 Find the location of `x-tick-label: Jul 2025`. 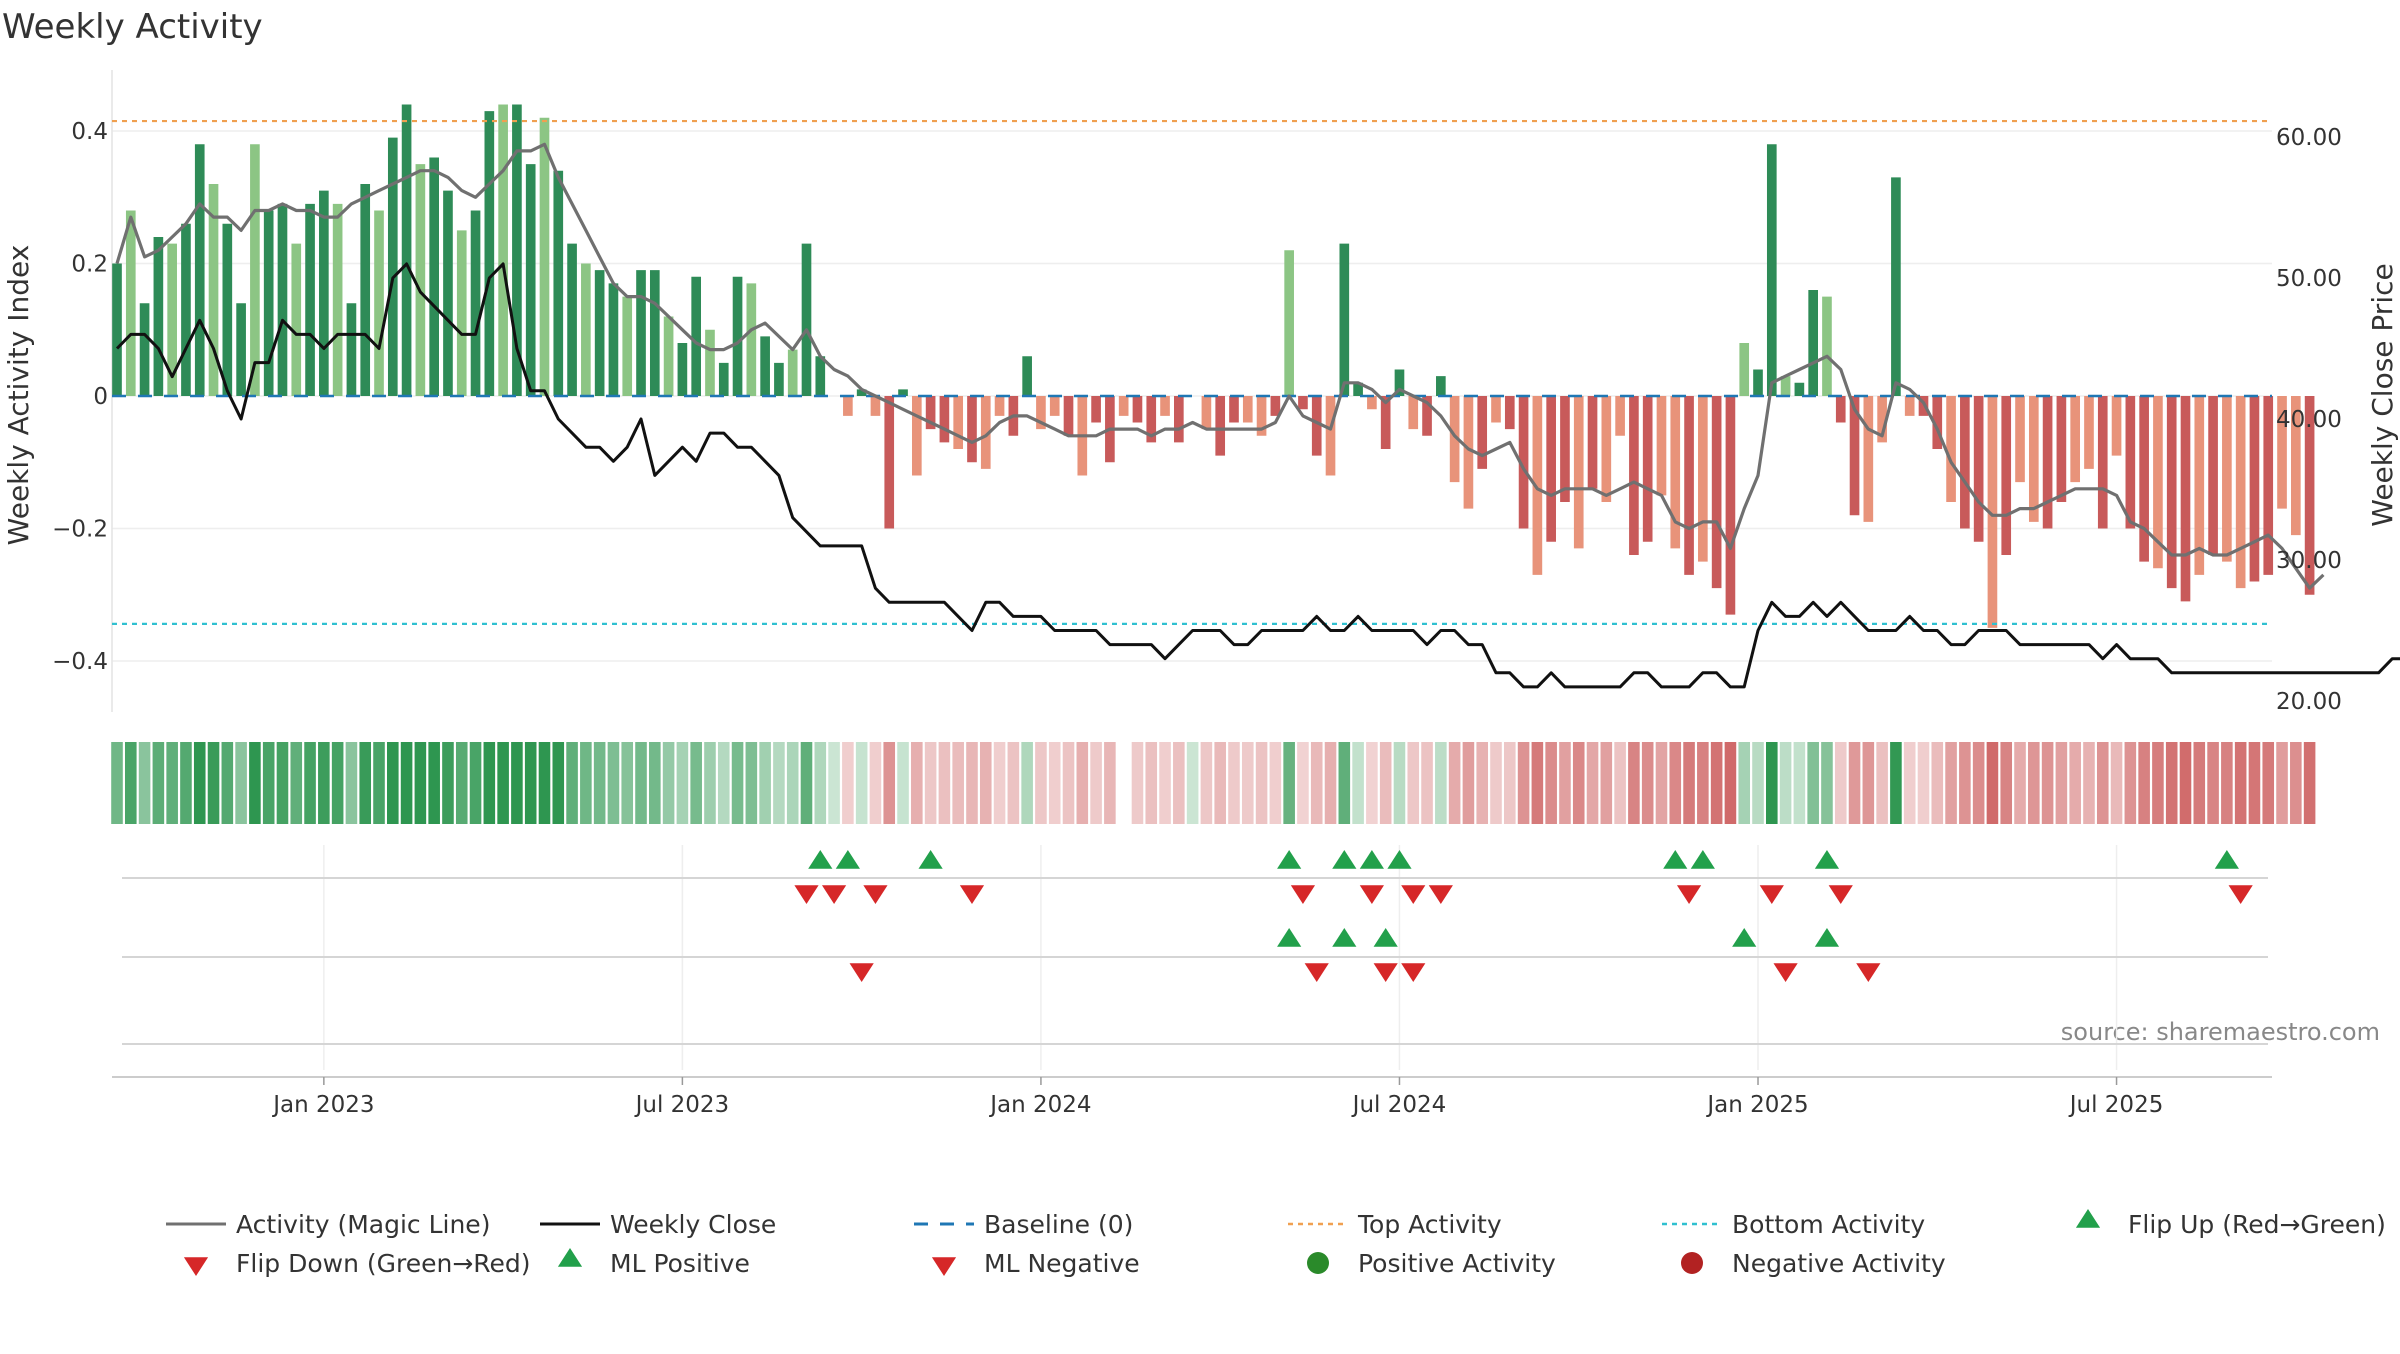

x-tick-label: Jul 2025 is located at coordinates (2116, 1105).